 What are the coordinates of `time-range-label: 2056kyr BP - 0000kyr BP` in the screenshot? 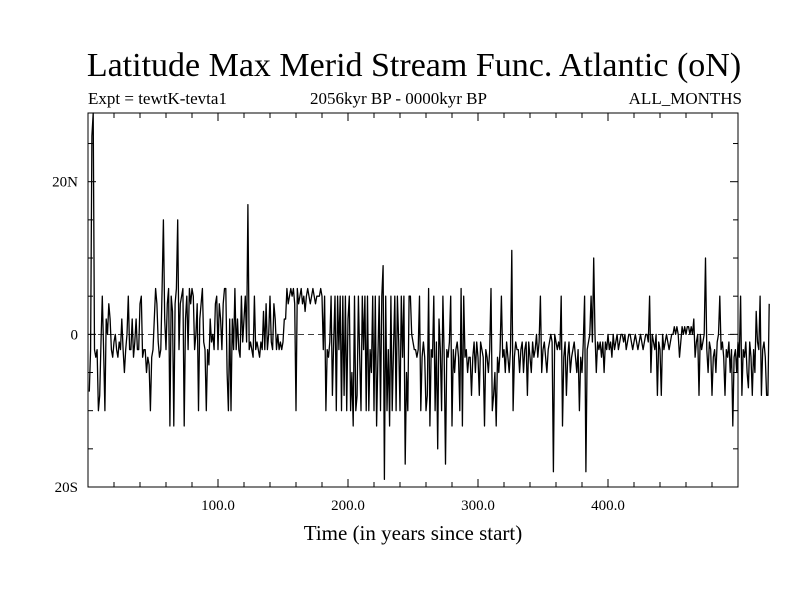 It's located at (398, 98).